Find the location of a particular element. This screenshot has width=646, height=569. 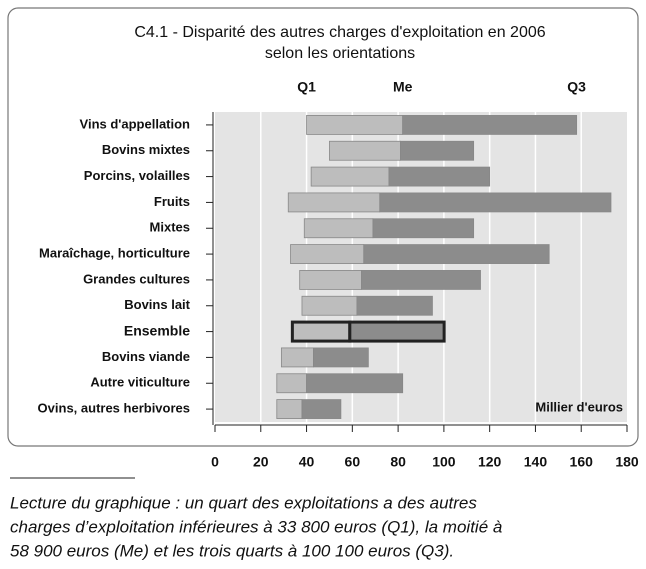

category-label: Vins d'appellation is located at coordinates (135, 123).